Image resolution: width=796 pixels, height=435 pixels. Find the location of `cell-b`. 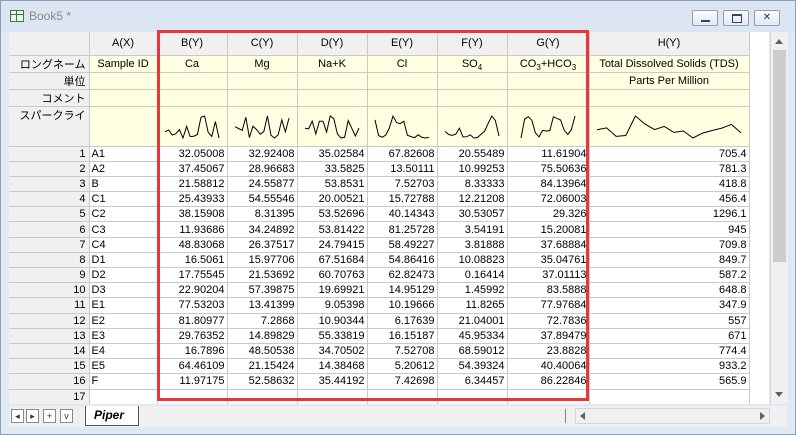

cell-b is located at coordinates (192, 396).